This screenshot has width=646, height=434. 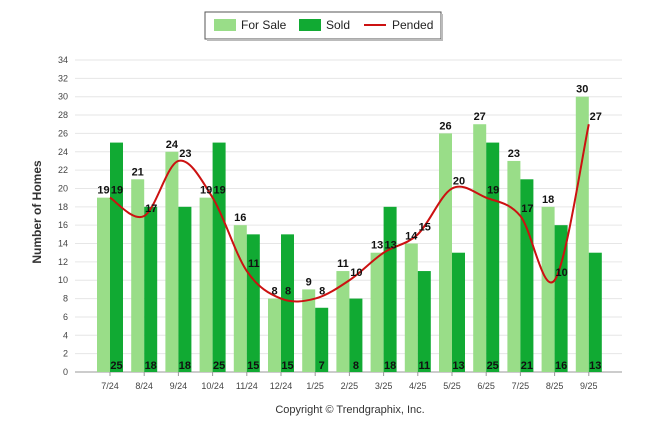 I want to click on label-for-sale: 27, so click(x=480, y=117).